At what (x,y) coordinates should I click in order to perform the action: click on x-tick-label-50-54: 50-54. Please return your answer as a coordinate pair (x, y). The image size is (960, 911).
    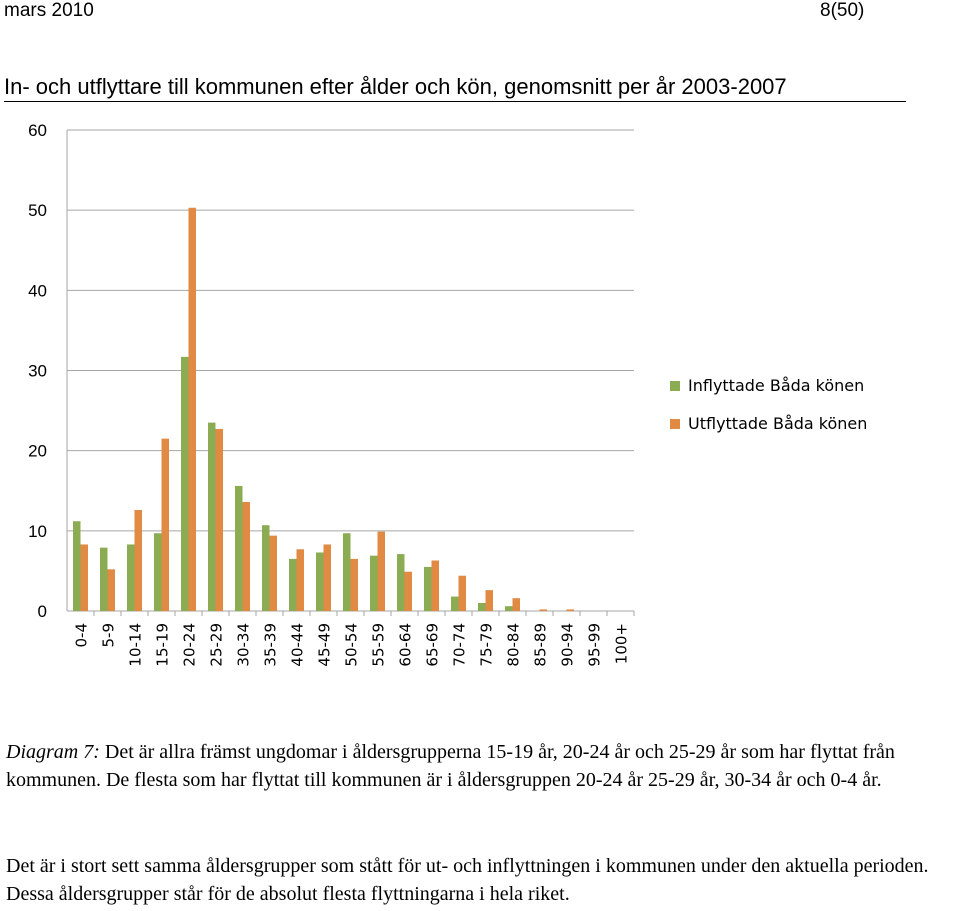
    Looking at the image, I should click on (352, 645).